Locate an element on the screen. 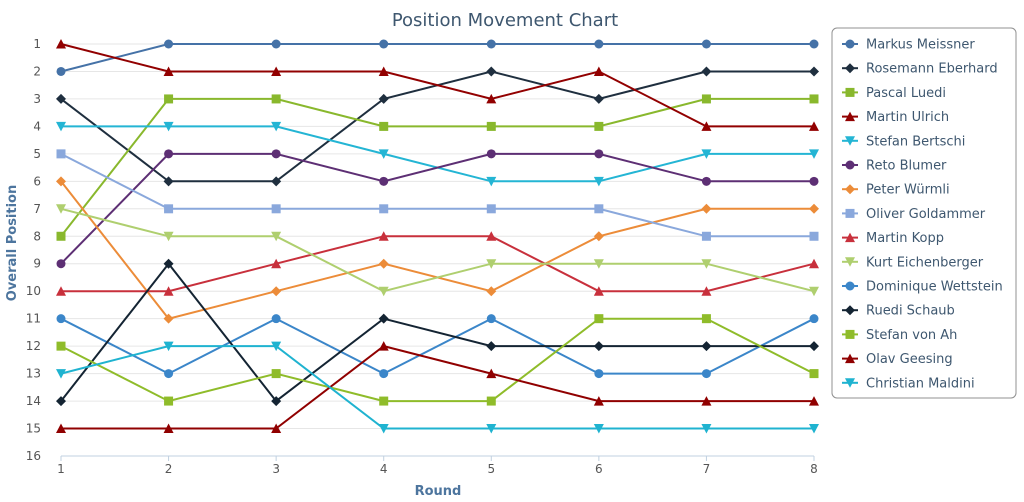 This screenshot has width=1024, height=502. y-tick-label: 10 is located at coordinates (33, 291).